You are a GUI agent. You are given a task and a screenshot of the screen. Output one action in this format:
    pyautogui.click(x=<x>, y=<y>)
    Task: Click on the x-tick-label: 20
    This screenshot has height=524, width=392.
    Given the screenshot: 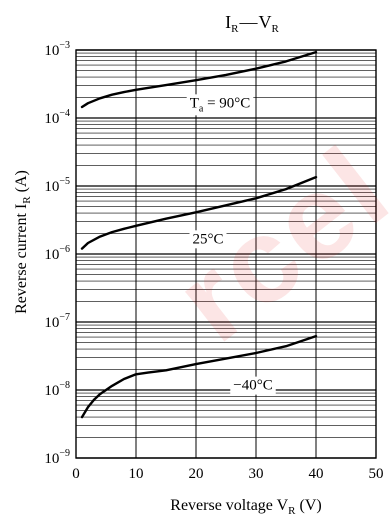 What is the action you would take?
    pyautogui.click(x=196, y=474)
    